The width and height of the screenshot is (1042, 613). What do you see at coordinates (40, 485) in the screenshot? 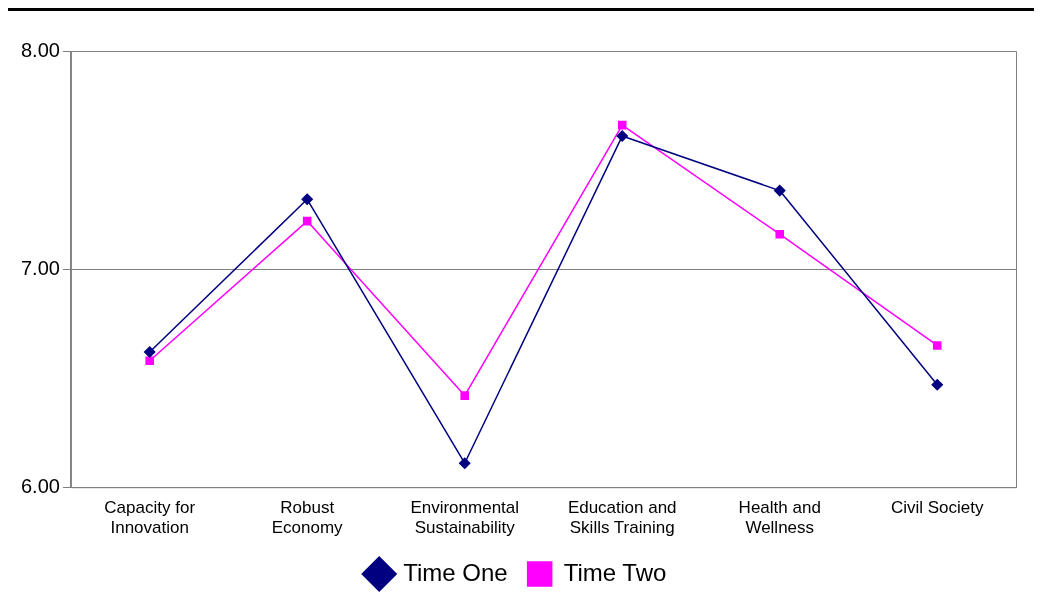
I see `y-tick-label: 6.00` at bounding box center [40, 485].